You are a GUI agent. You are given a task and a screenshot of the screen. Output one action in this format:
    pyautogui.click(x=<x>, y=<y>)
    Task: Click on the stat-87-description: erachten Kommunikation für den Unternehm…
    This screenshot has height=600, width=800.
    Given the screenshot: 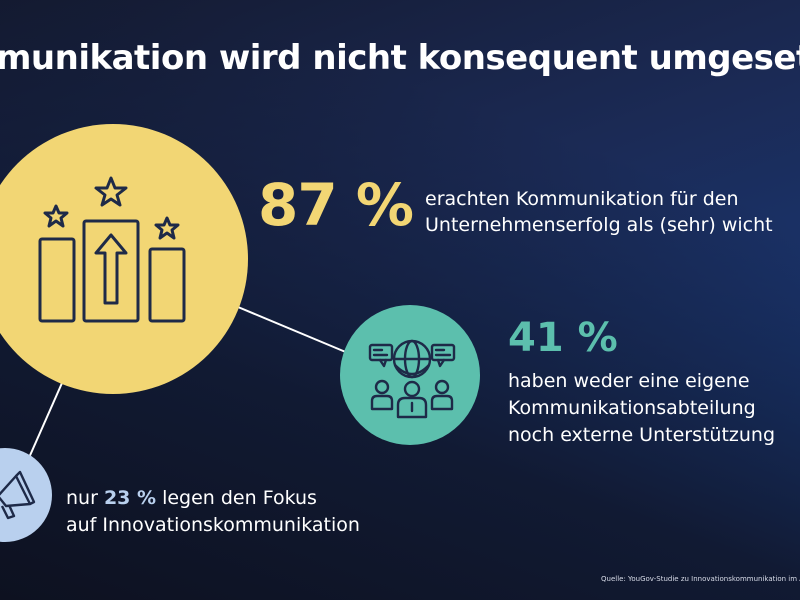 What is the action you would take?
    pyautogui.click(x=599, y=212)
    